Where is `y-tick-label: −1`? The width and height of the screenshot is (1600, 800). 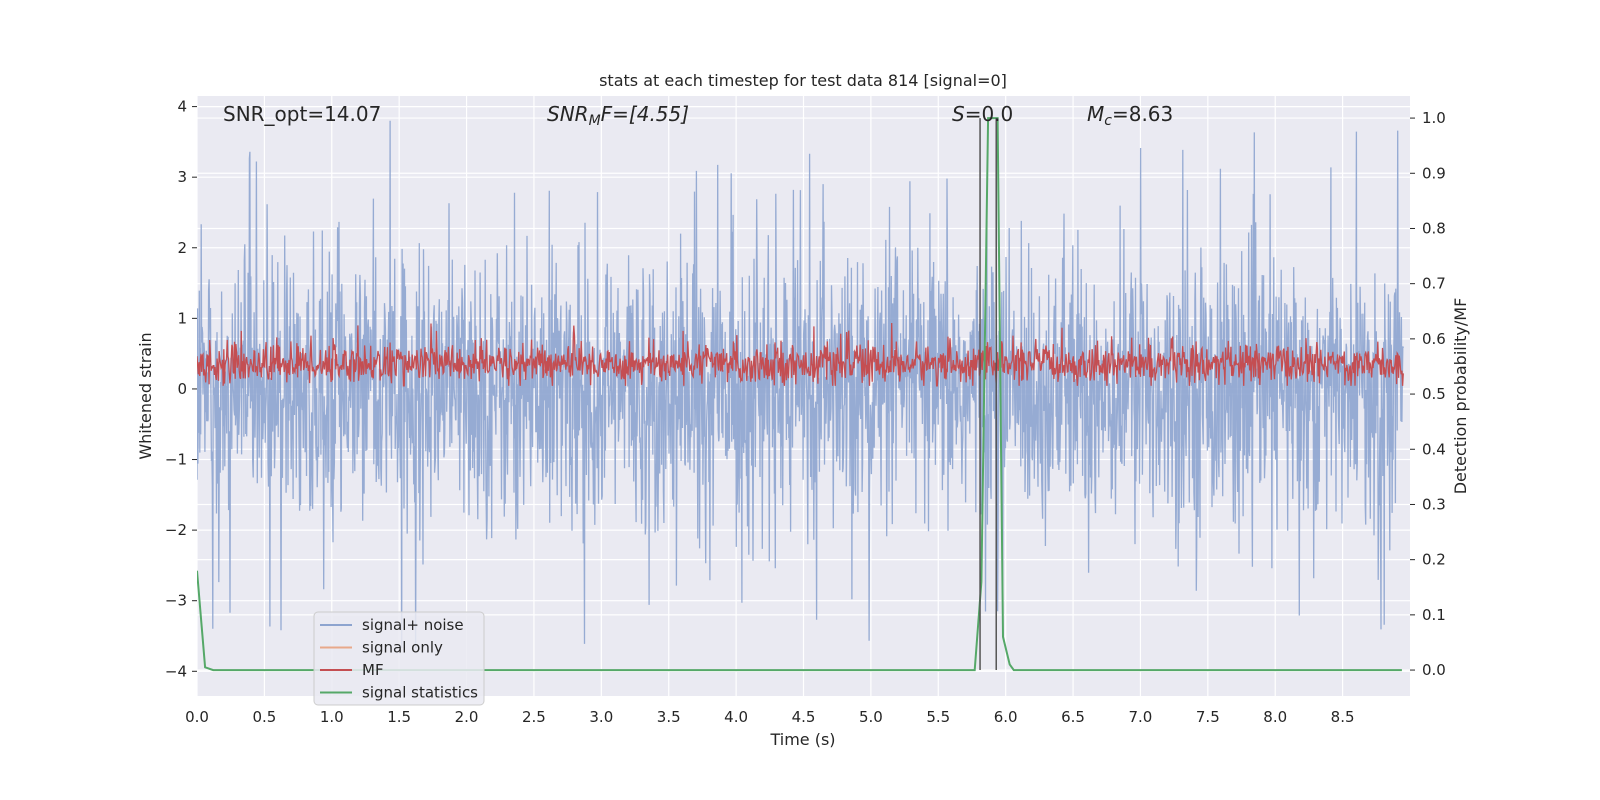
y-tick-label: −1 is located at coordinates (176, 460).